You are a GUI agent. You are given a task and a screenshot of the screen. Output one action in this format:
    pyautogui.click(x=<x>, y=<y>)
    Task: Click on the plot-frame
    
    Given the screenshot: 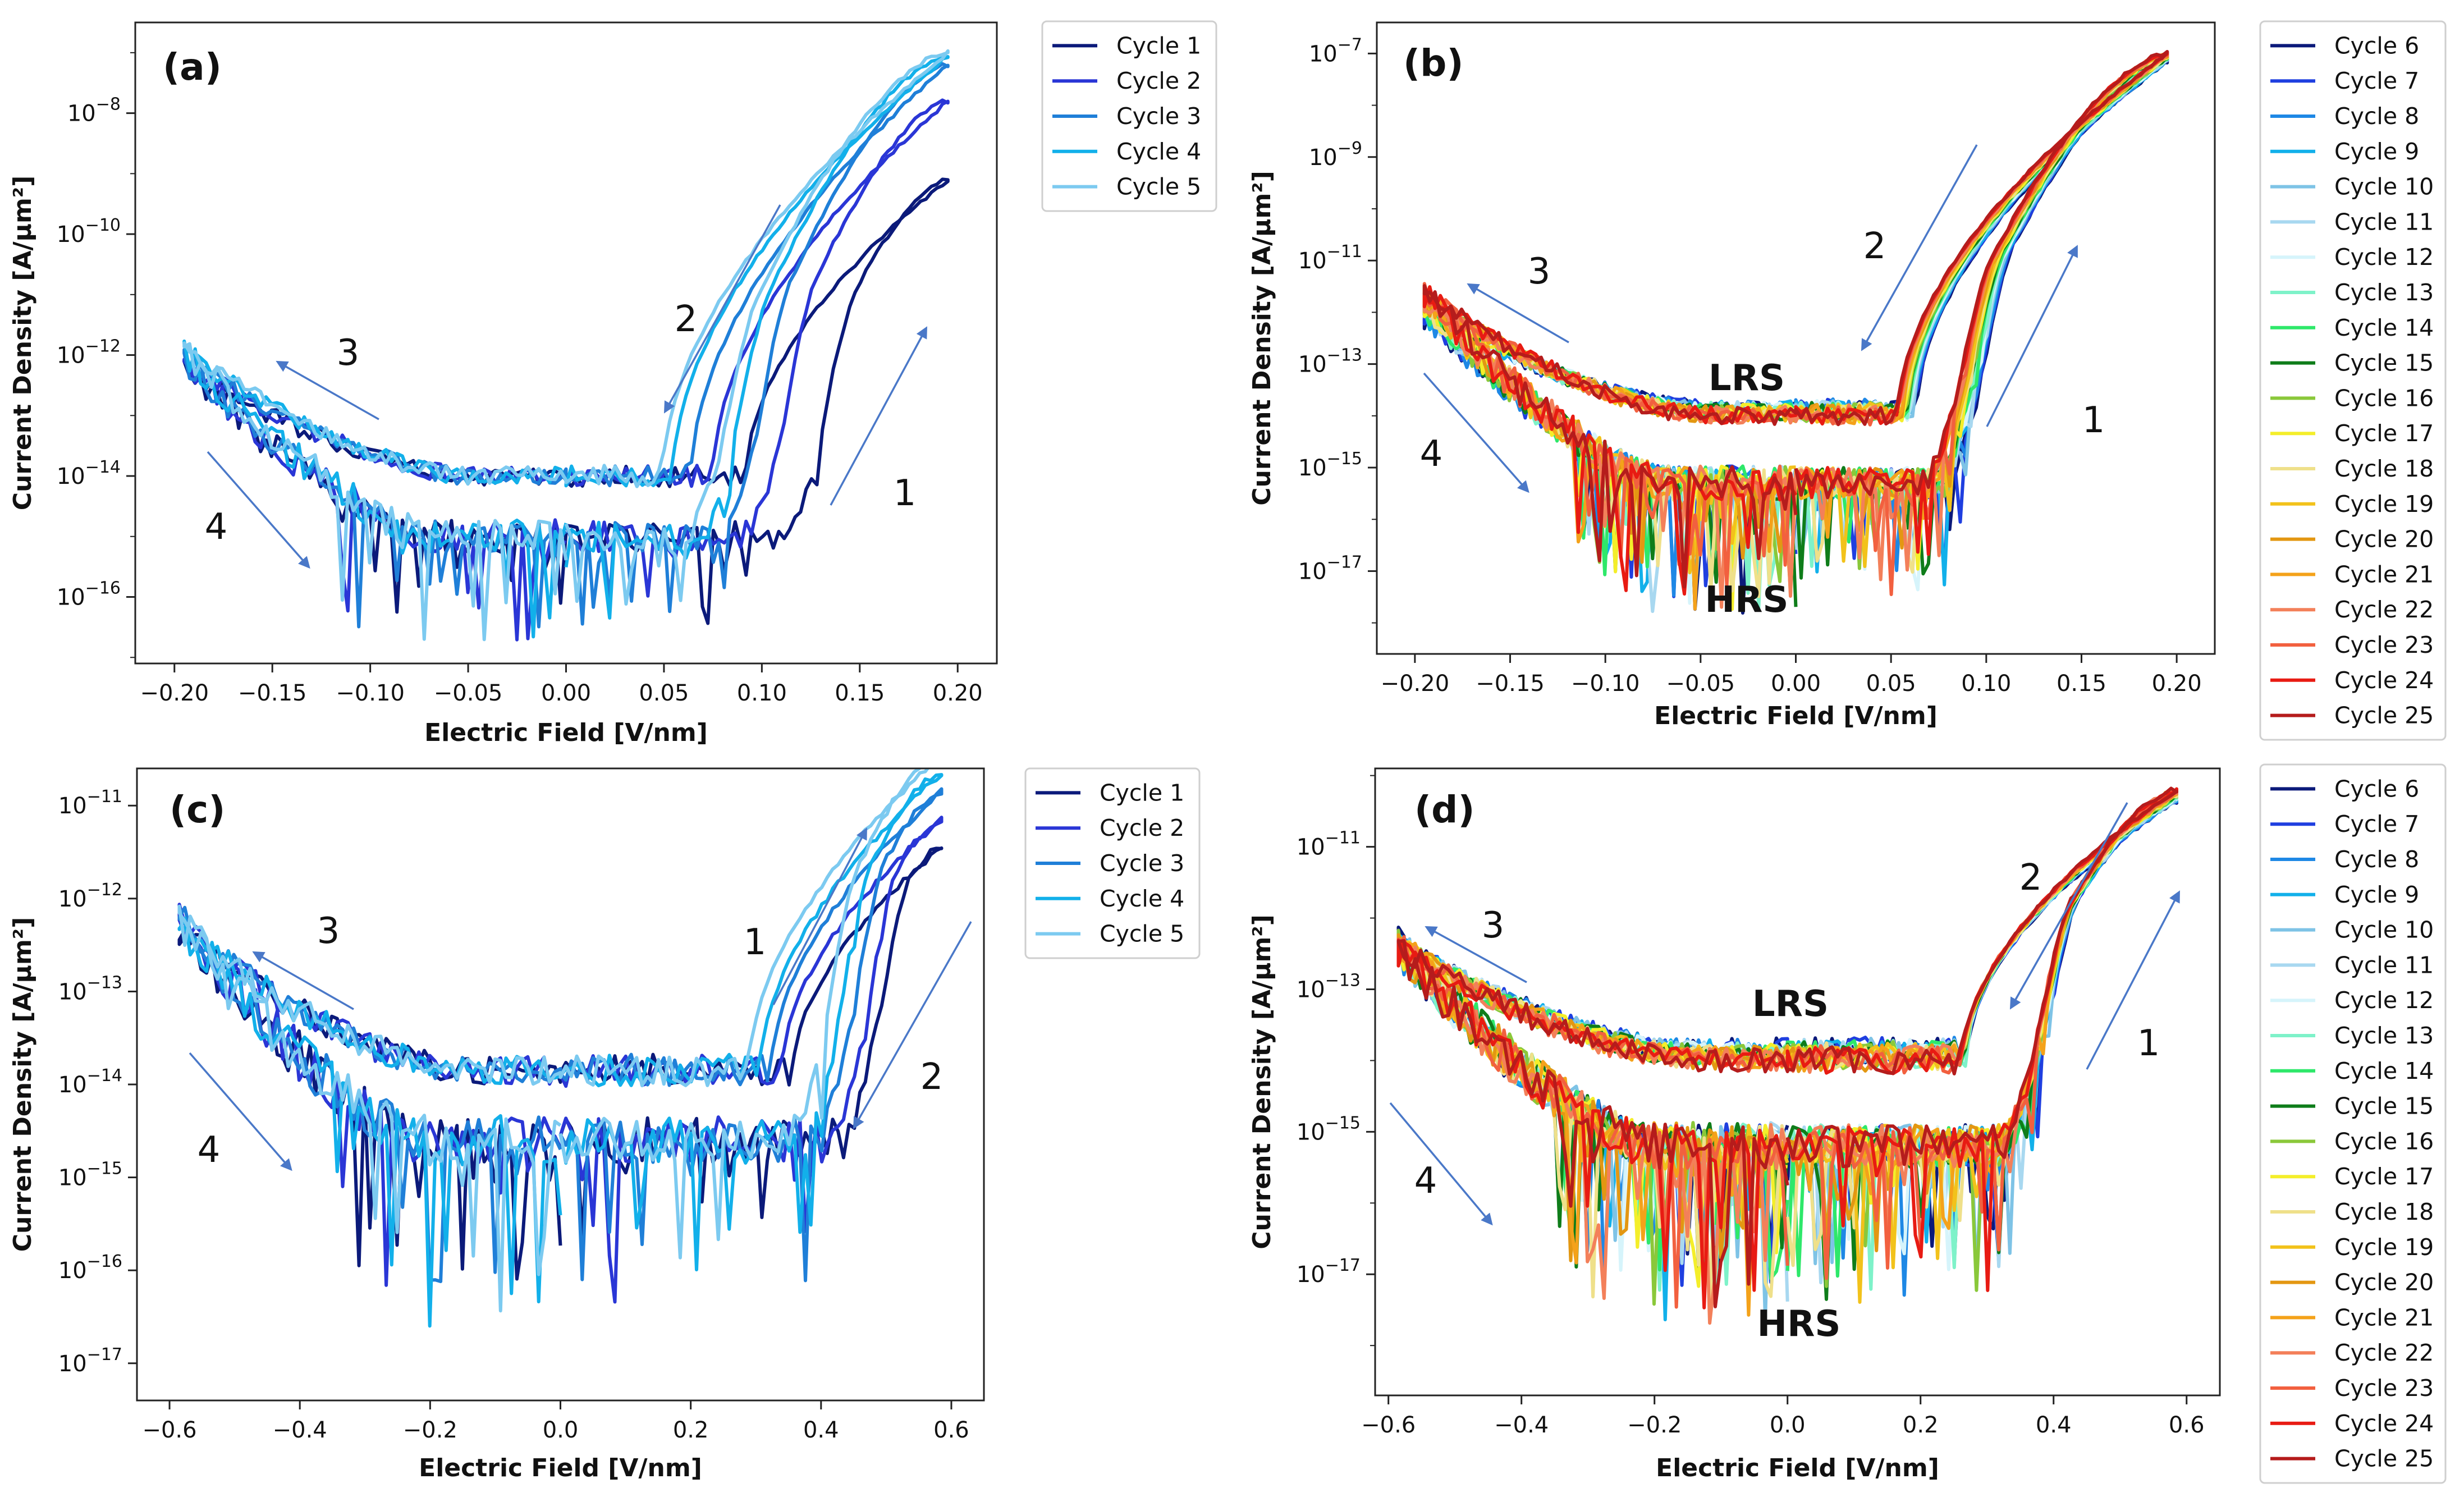 What is the action you would take?
    pyautogui.click(x=1797, y=1082)
    